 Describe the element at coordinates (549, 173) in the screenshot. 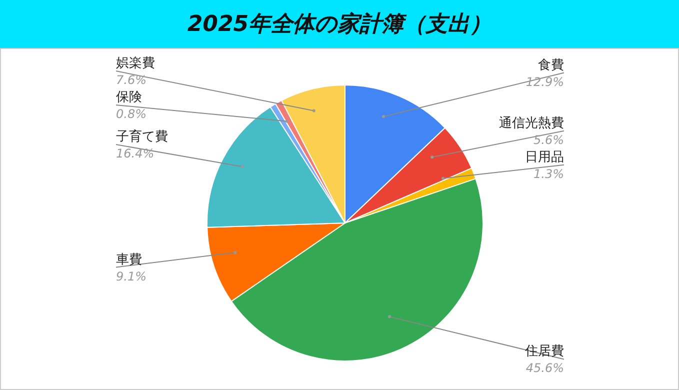

I see `data-label: 1.3%` at that location.